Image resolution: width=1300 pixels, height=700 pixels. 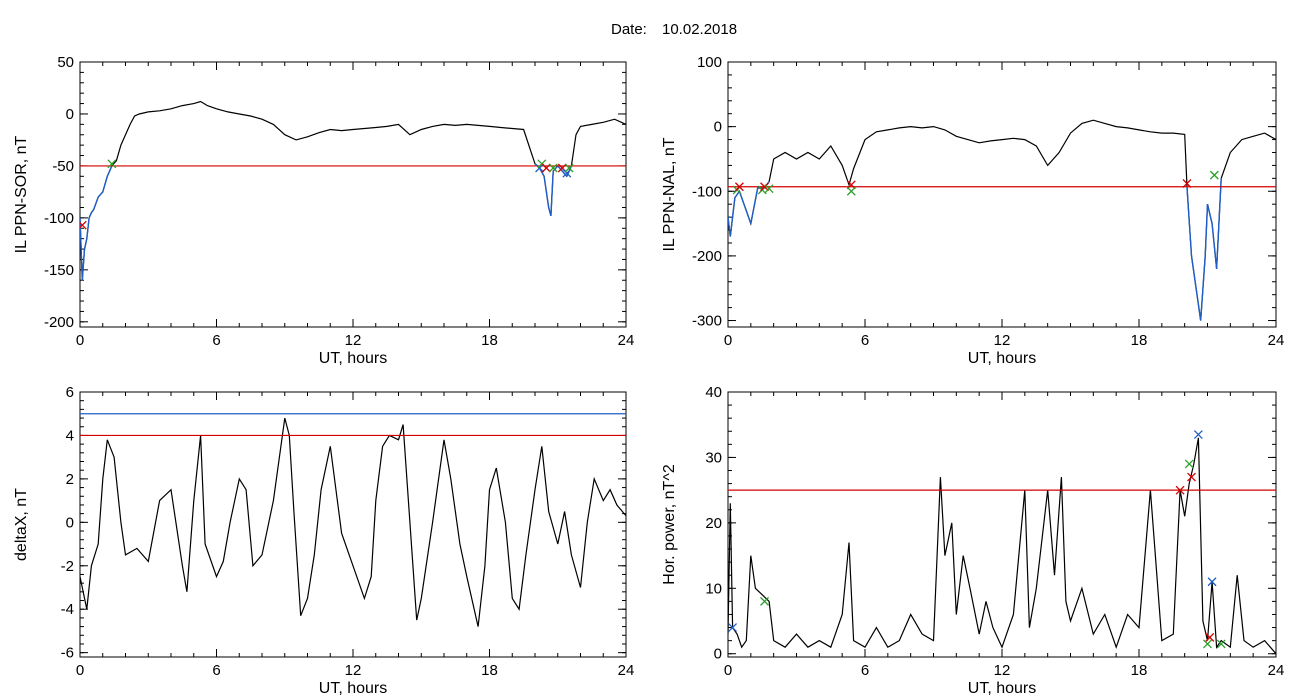 What do you see at coordinates (353, 688) in the screenshot?
I see `x-axis-label: UT, hours` at bounding box center [353, 688].